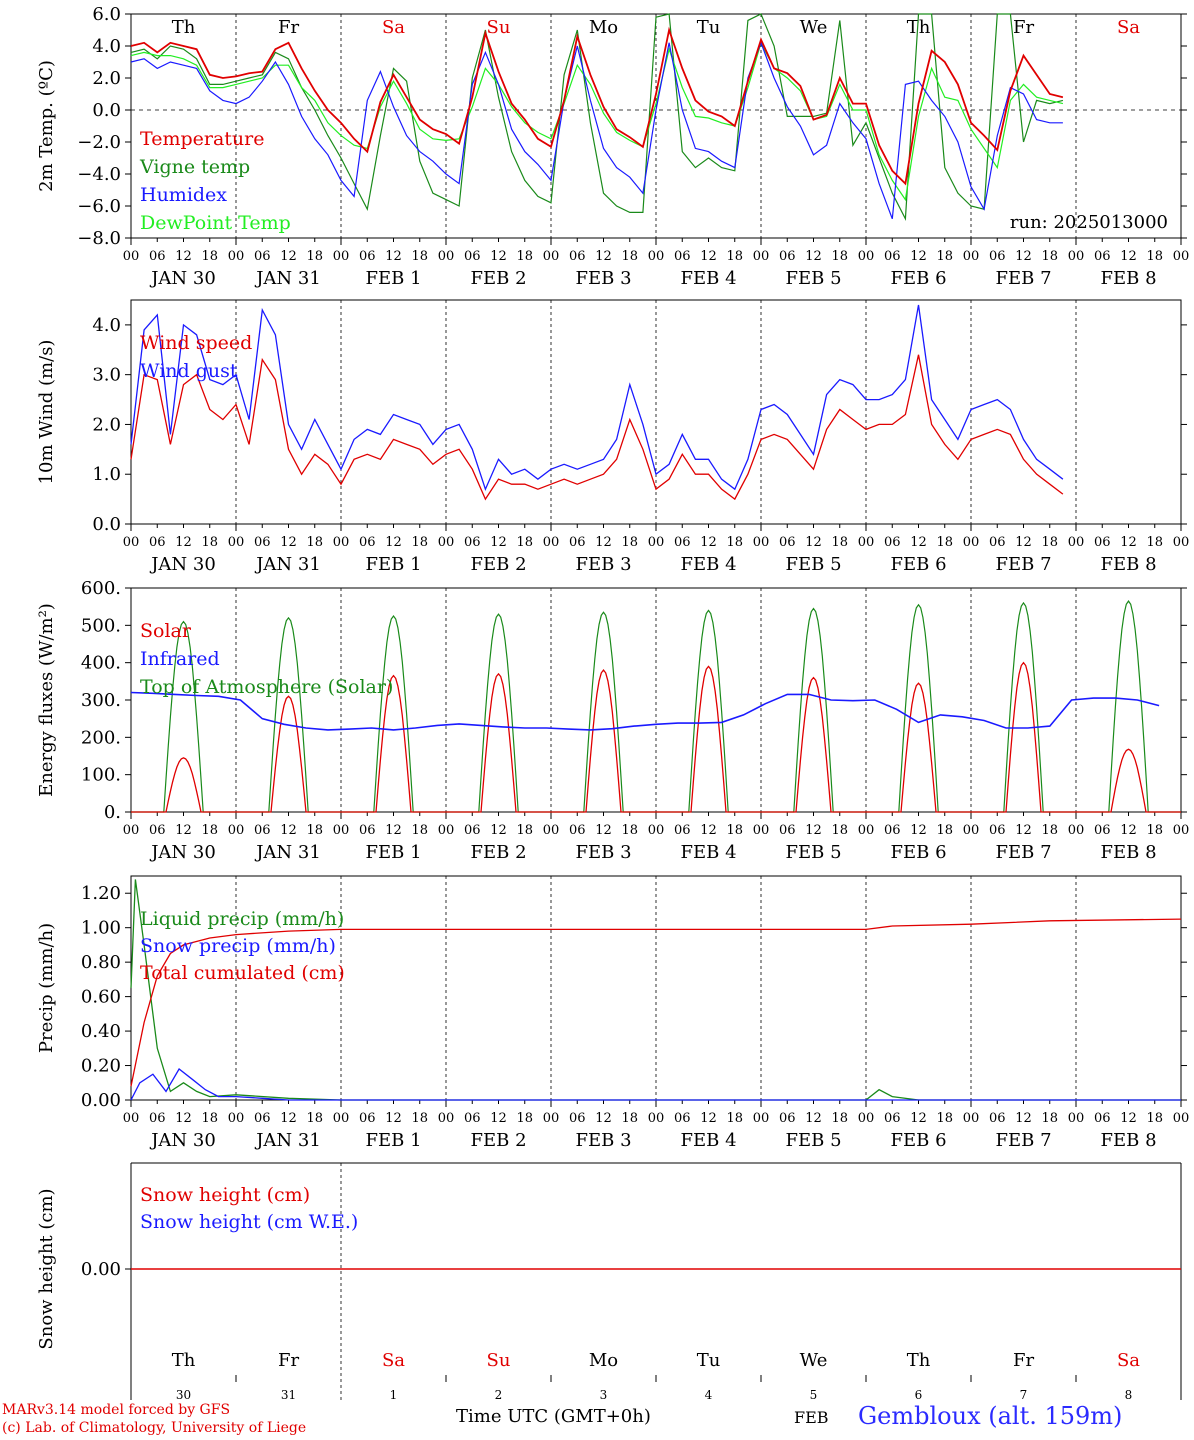 The image size is (1194, 1440). Describe the element at coordinates (990, 1416) in the screenshot. I see `station-name: Gembloux (alt. 159m)` at that location.